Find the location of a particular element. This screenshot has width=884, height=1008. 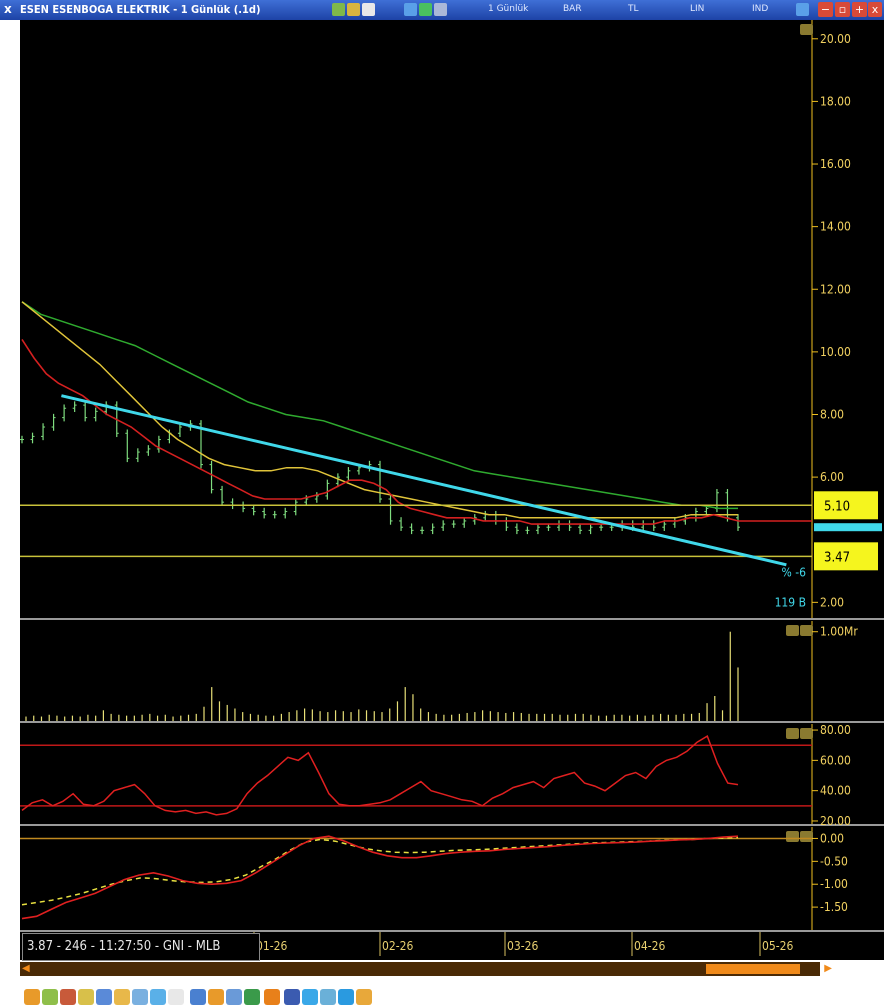

price-tick-label: 18.00 is located at coordinates (835, 101).